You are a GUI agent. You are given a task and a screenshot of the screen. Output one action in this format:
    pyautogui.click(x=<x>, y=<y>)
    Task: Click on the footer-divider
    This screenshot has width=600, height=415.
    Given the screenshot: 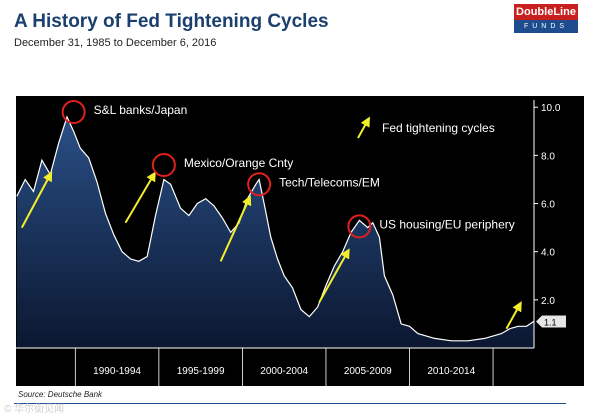 What is the action you would take?
    pyautogui.click(x=290, y=403)
    